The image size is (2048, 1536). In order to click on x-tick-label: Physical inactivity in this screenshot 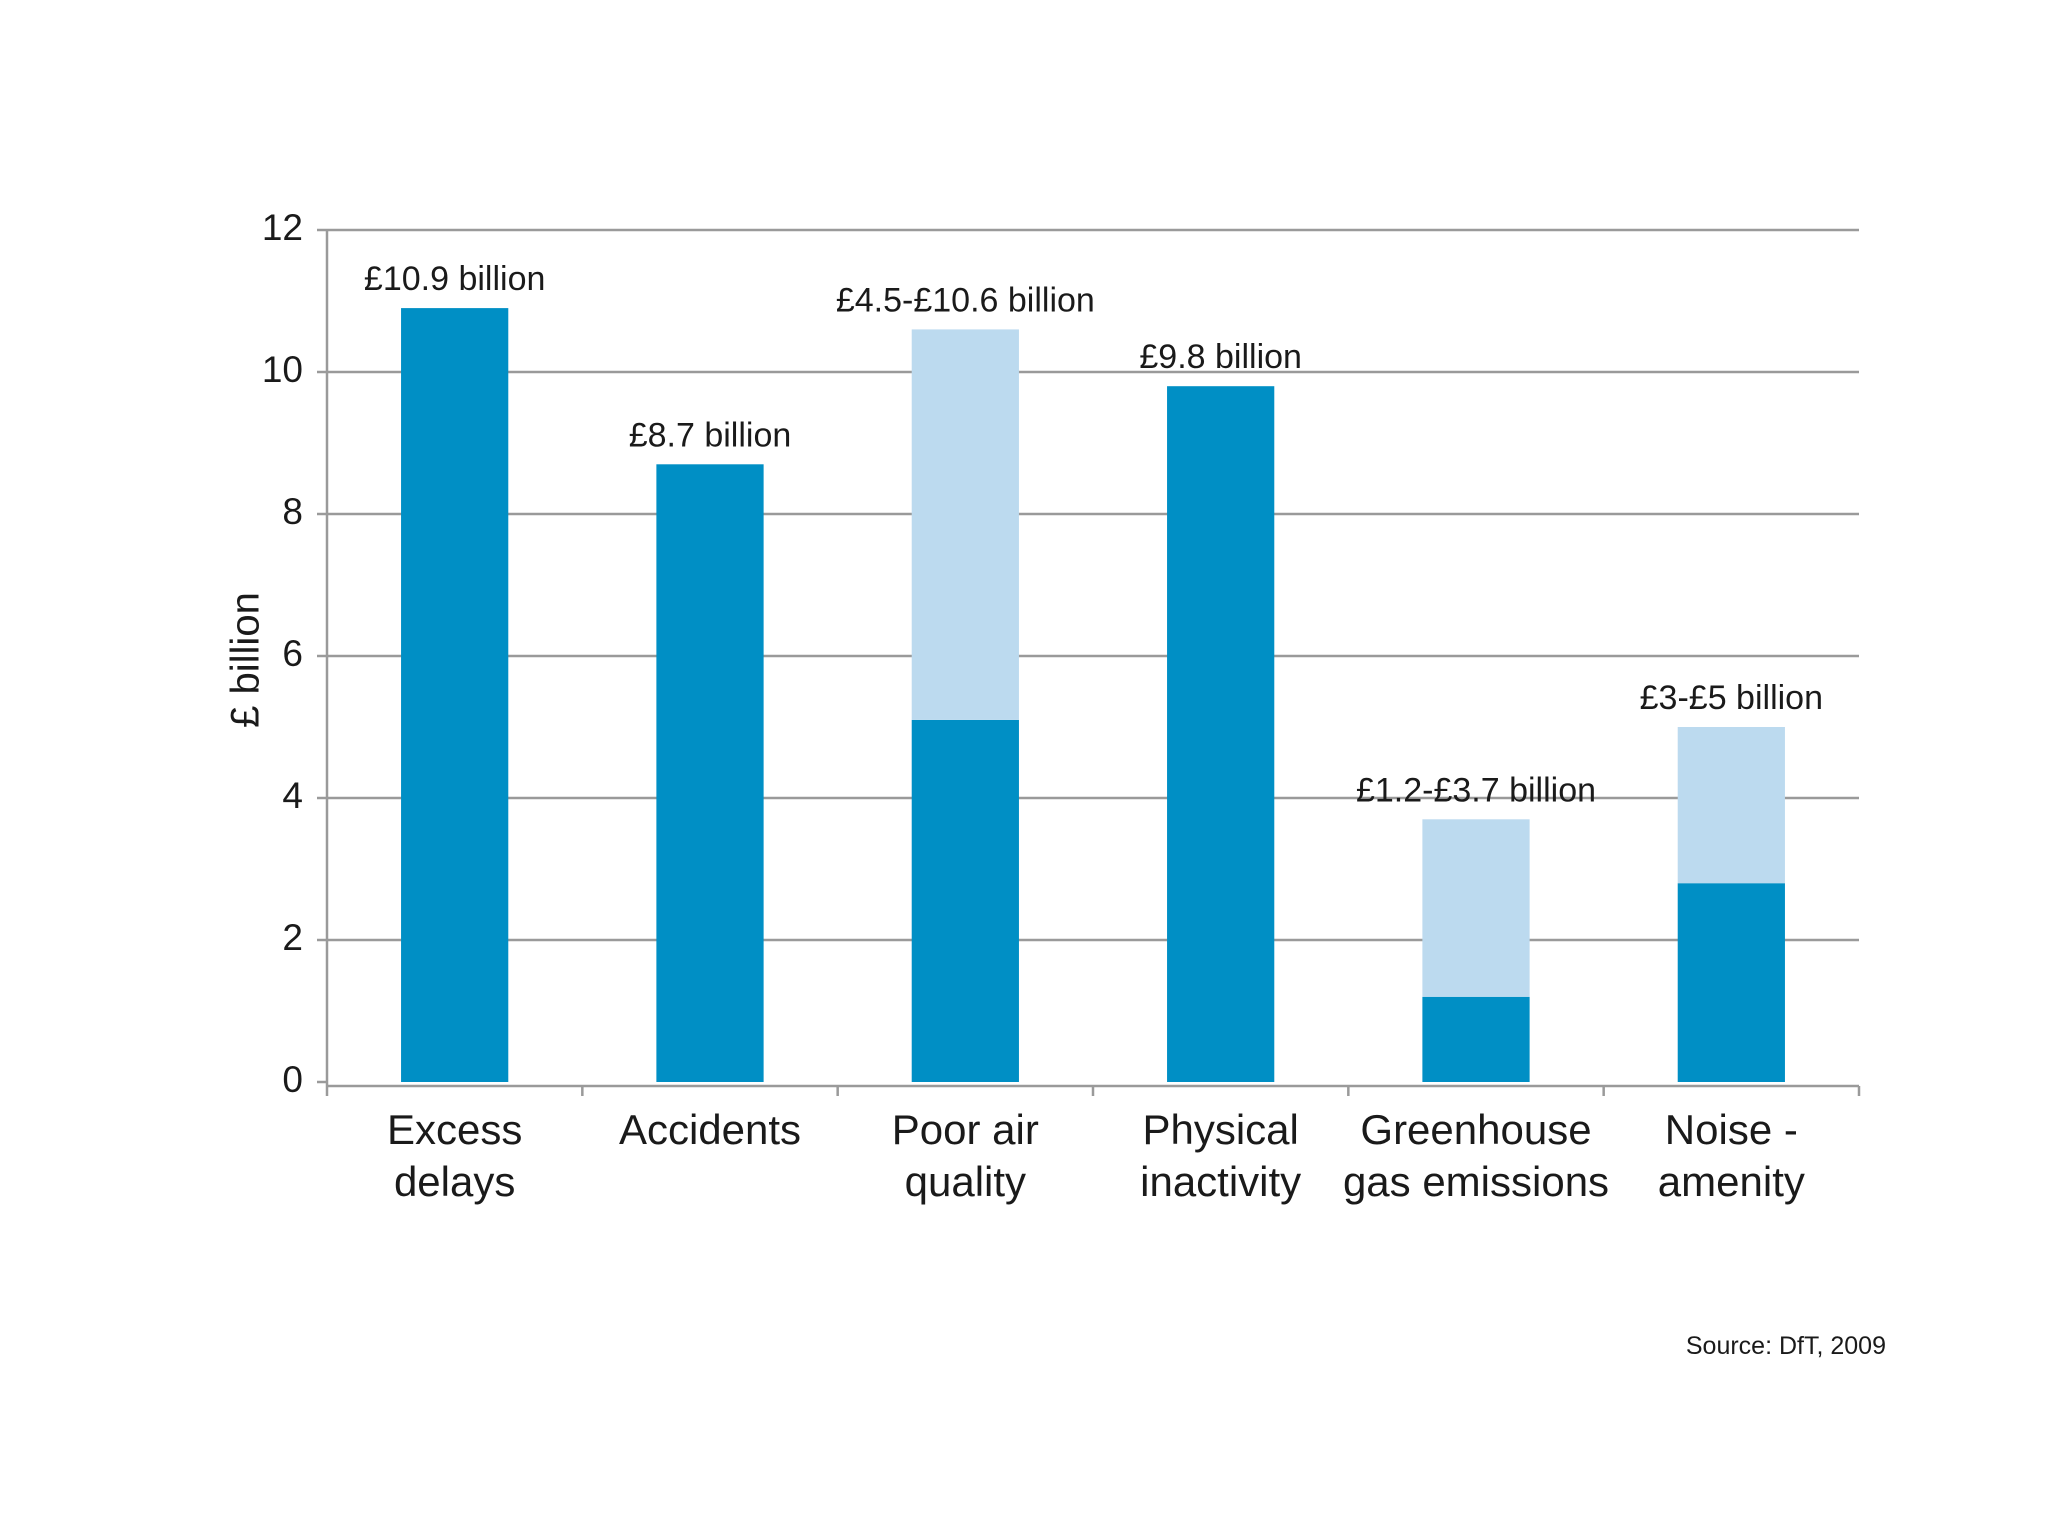, I will do `click(1220, 1155)`.